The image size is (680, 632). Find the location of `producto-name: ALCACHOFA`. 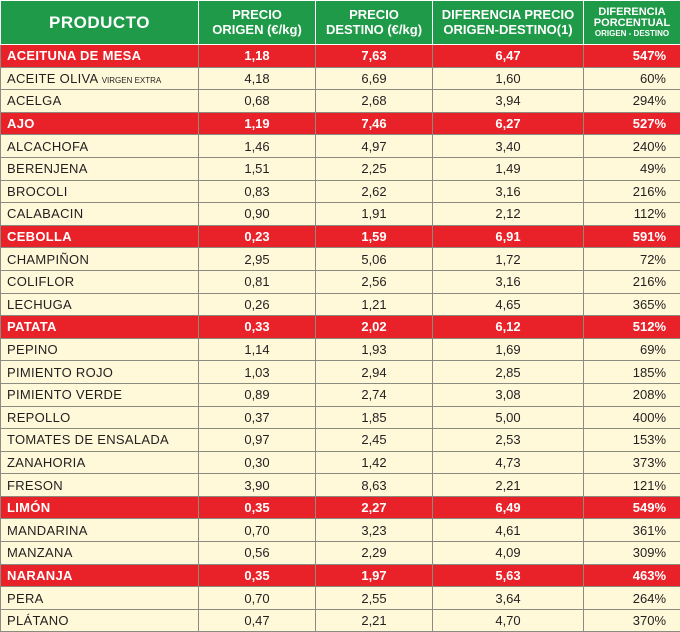

producto-name: ALCACHOFA is located at coordinates (47, 146).